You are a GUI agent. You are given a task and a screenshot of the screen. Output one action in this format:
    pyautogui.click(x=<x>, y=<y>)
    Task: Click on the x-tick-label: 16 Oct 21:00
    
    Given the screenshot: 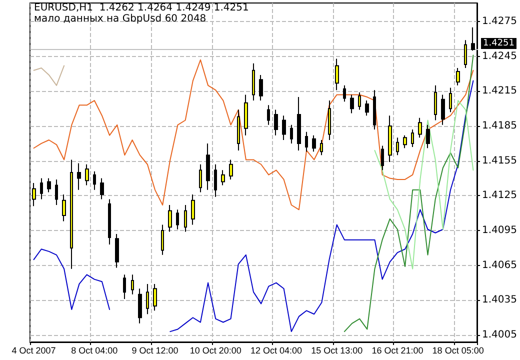 What is the action you would take?
    pyautogui.click(x=398, y=351)
    